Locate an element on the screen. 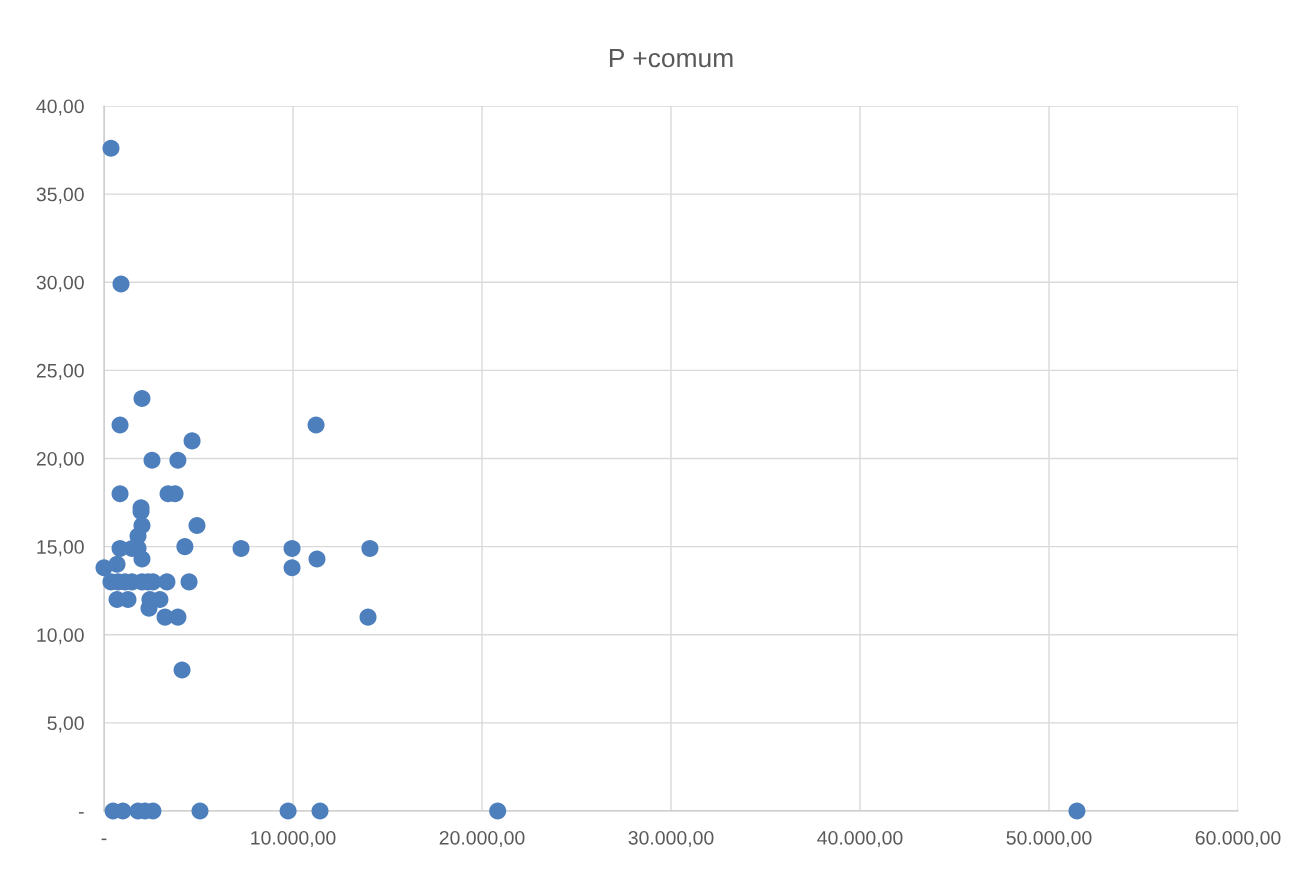 The width and height of the screenshot is (1309, 869). x-tick-label: 20.000,00 is located at coordinates (482, 839).